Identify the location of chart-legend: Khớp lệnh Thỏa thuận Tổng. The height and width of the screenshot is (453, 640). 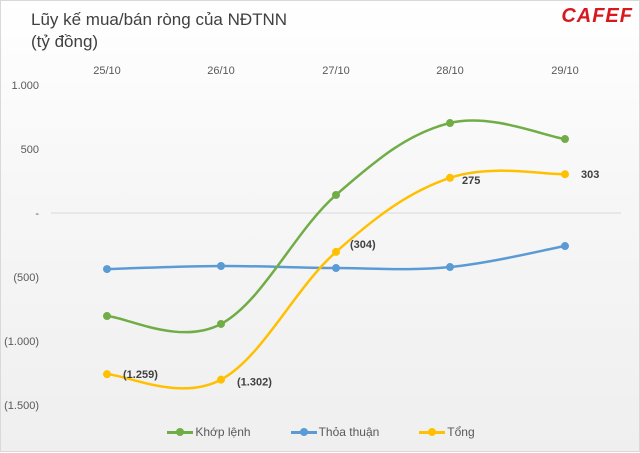
(320, 432).